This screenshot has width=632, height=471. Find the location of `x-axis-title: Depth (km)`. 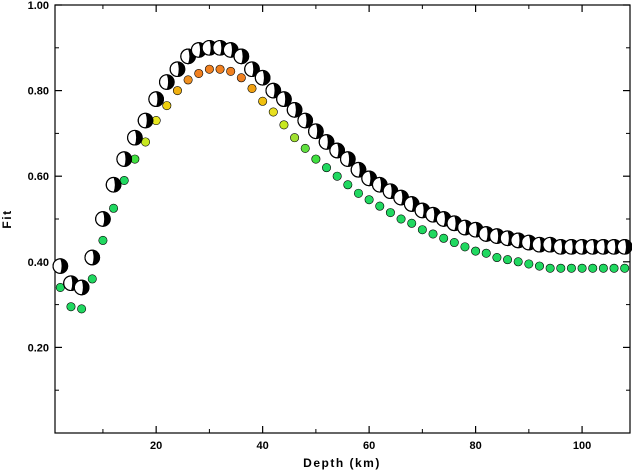

x-axis-title: Depth (km) is located at coordinates (342, 463).